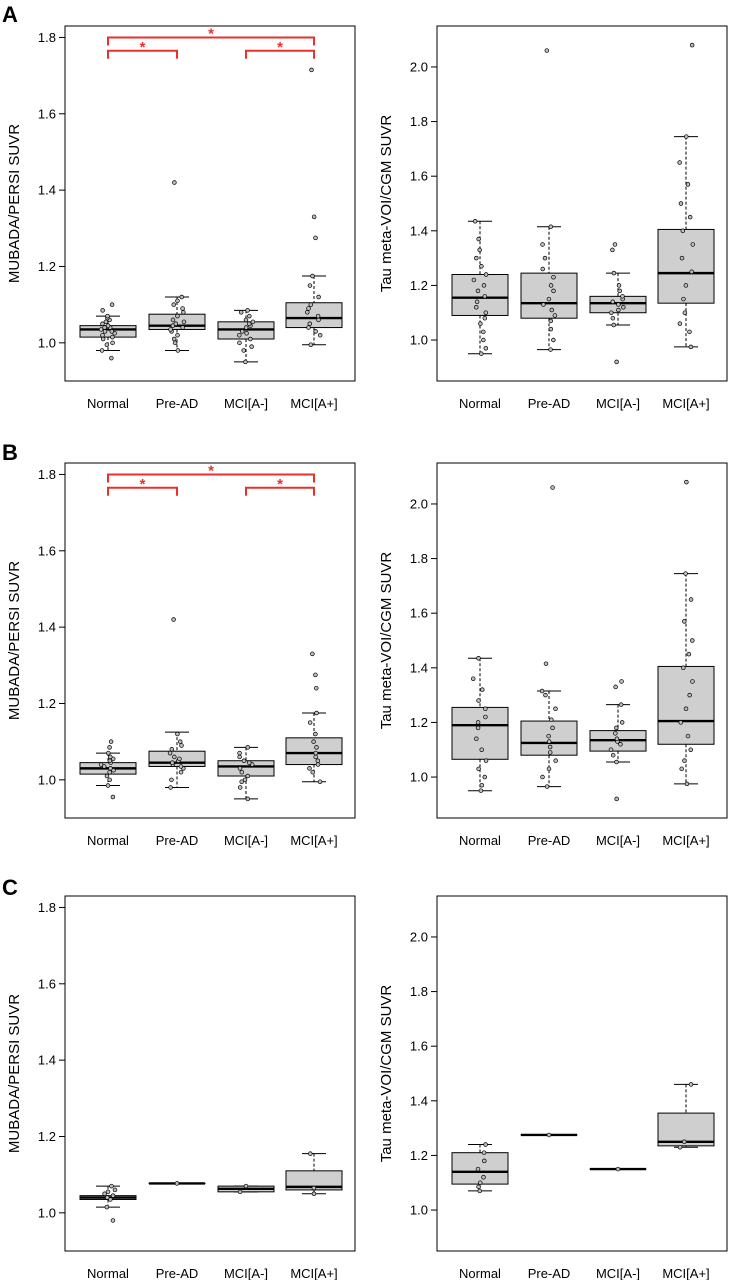 This screenshot has width=735, height=1280. I want to click on y-axis-label: MUBADA/PERSI SUVR, so click(14, 203).